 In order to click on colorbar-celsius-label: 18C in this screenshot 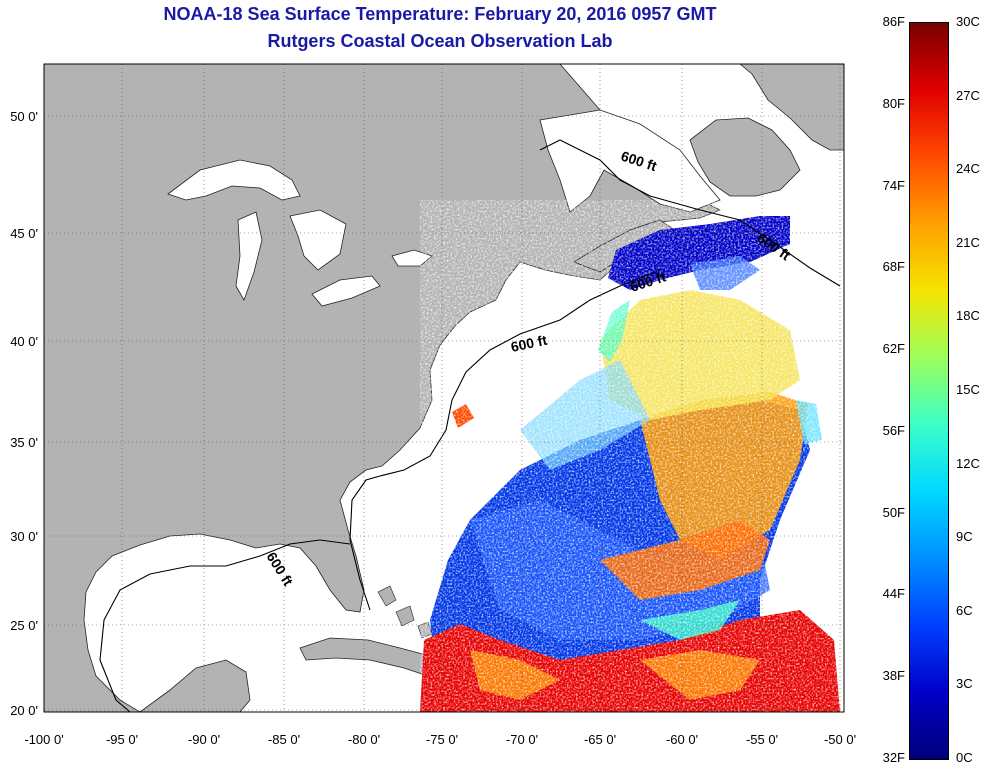, I will do `click(968, 316)`.